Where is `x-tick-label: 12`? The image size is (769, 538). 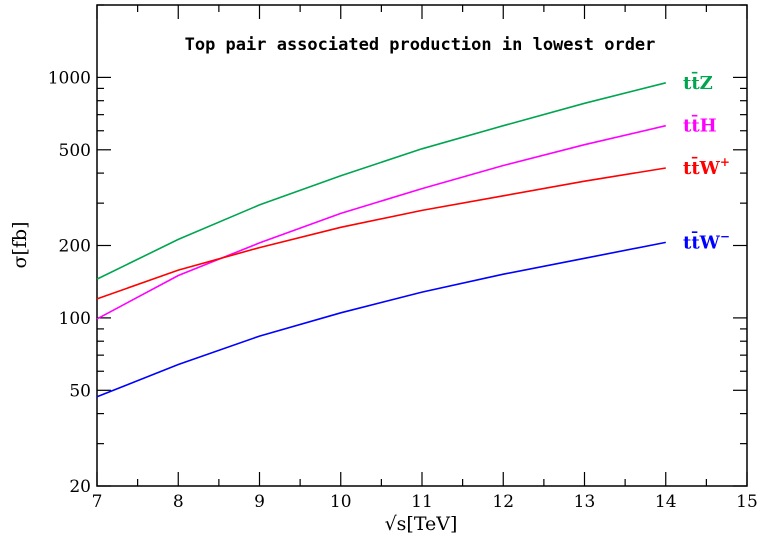
x-tick-label: 12 is located at coordinates (503, 502).